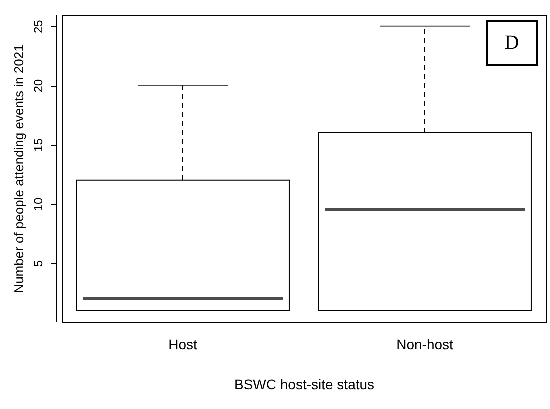 This screenshot has width=550, height=409. I want to click on y-axis-title: Number of people attending events in 2021, so click(19, 169).